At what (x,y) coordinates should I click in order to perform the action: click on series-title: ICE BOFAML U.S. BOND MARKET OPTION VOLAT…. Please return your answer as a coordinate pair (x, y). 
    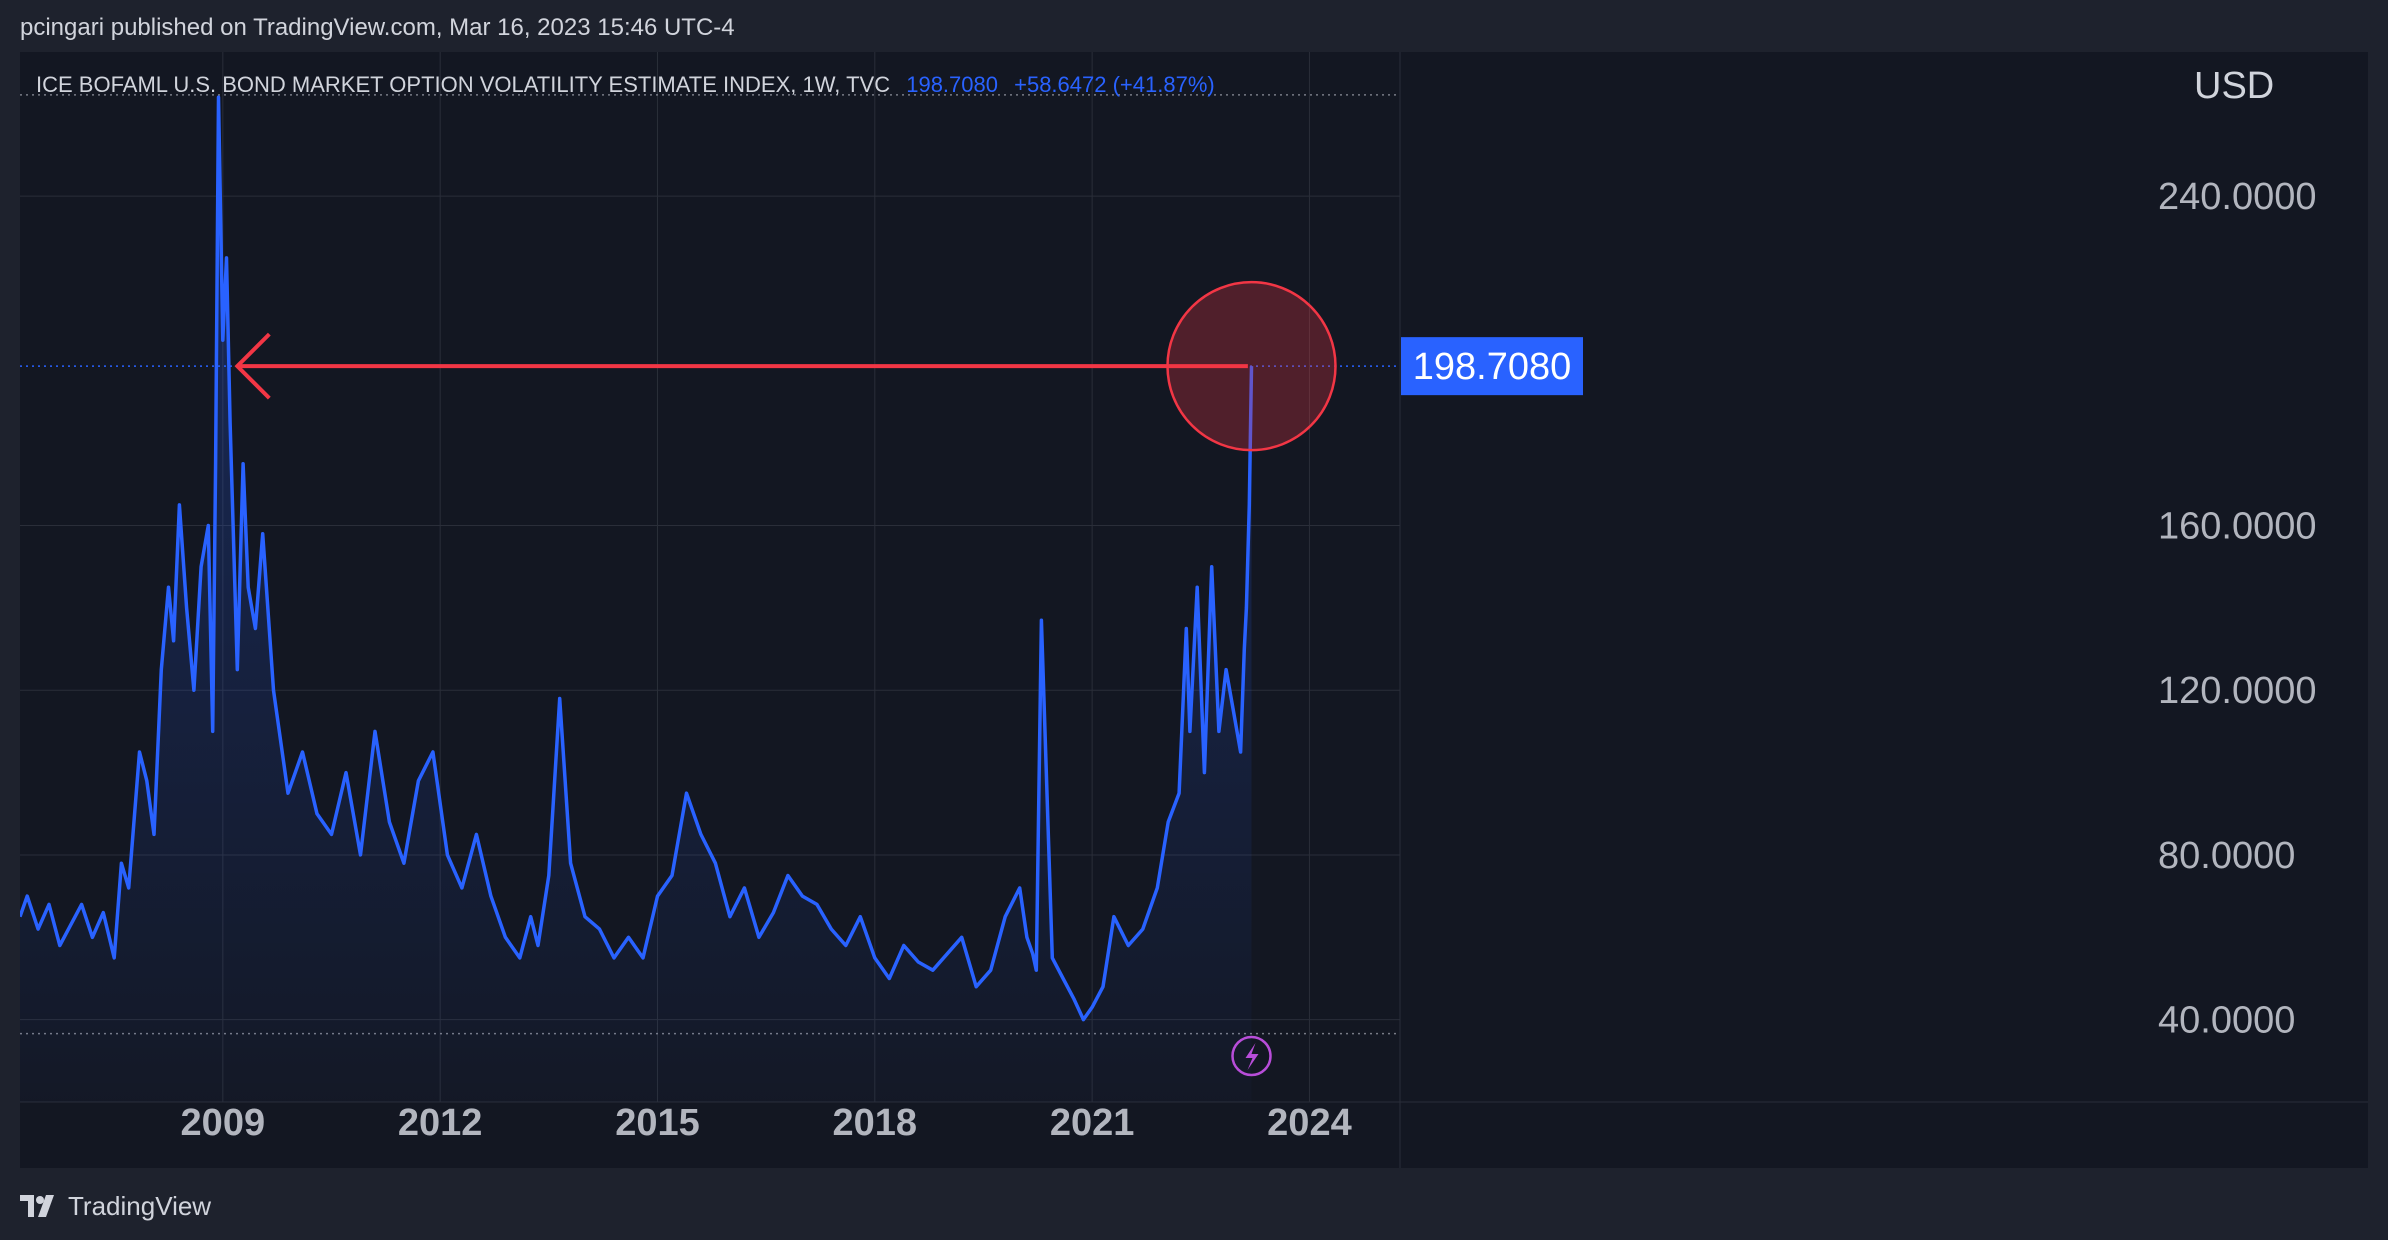
    Looking at the image, I should click on (463, 84).